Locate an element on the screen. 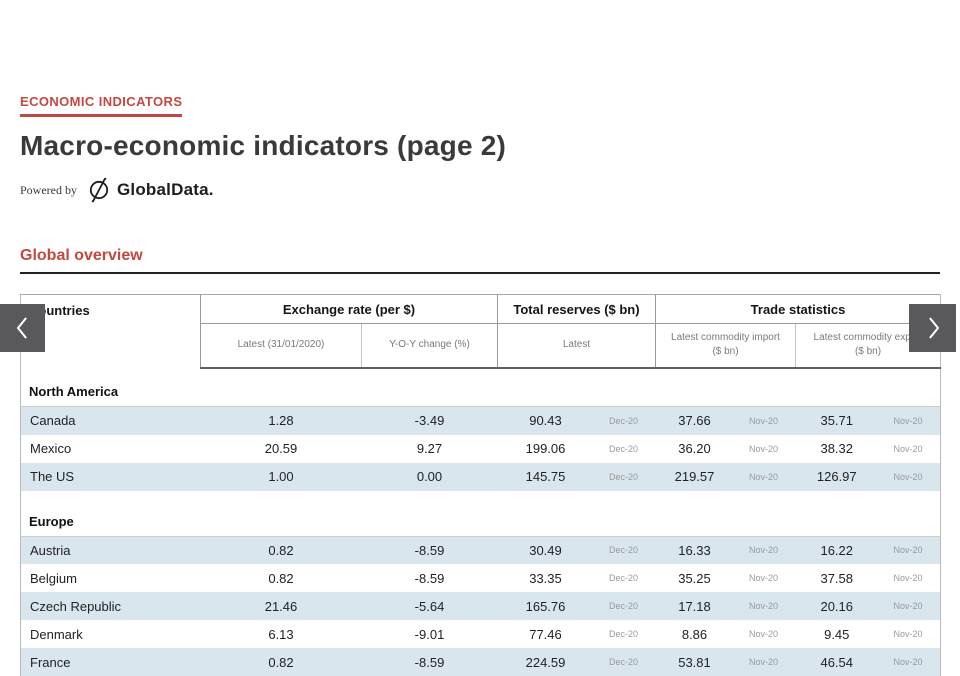  reserves-value: 145.75 is located at coordinates (545, 476).